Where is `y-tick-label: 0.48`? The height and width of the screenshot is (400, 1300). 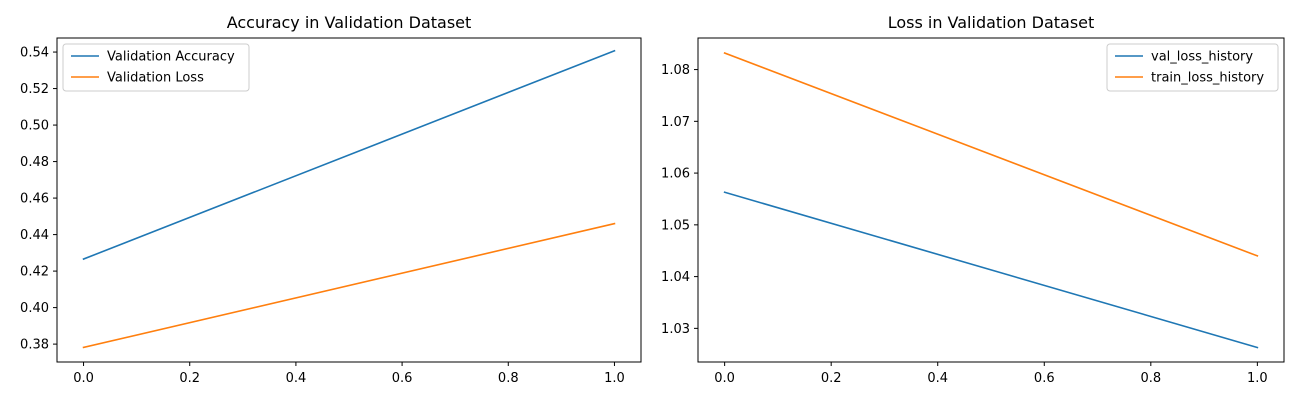
y-tick-label: 0.48 is located at coordinates (34, 162).